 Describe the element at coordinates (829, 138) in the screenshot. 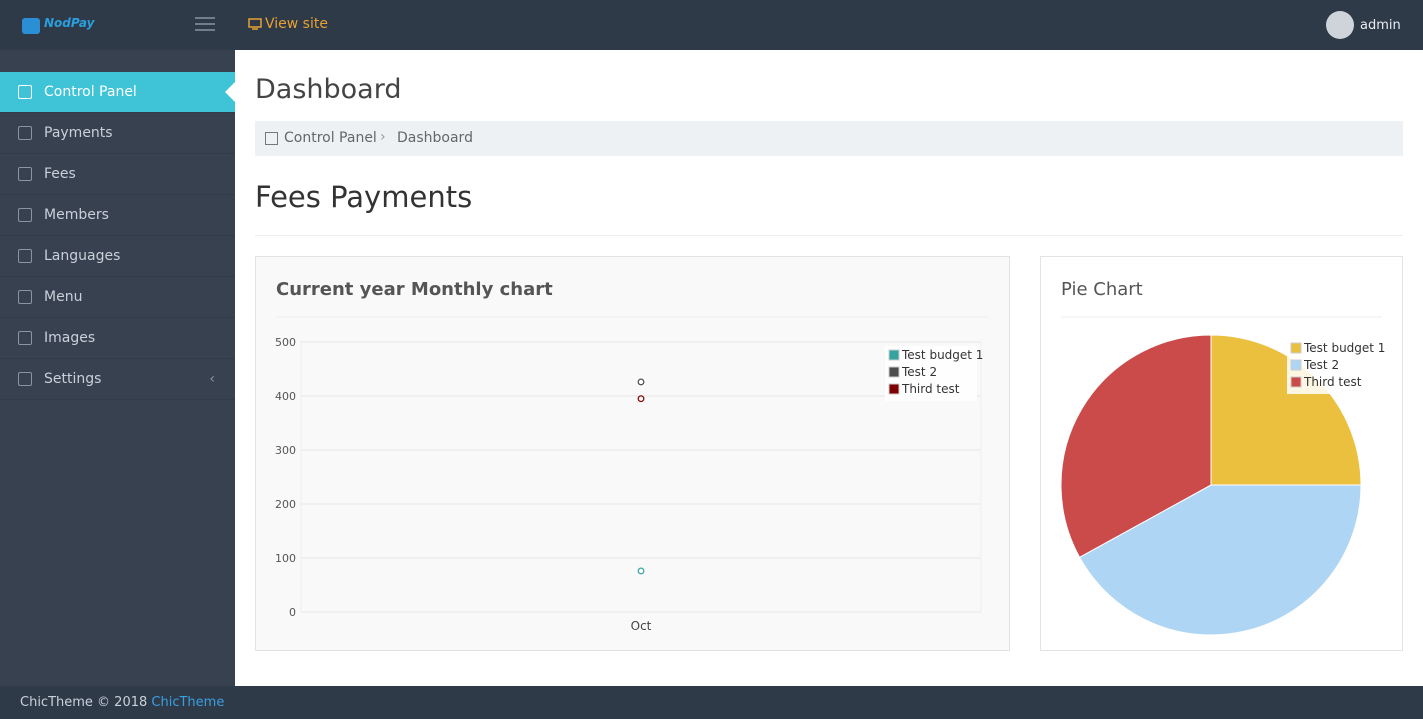

I see `breadcrumb: Control Panel › Dashboard` at that location.